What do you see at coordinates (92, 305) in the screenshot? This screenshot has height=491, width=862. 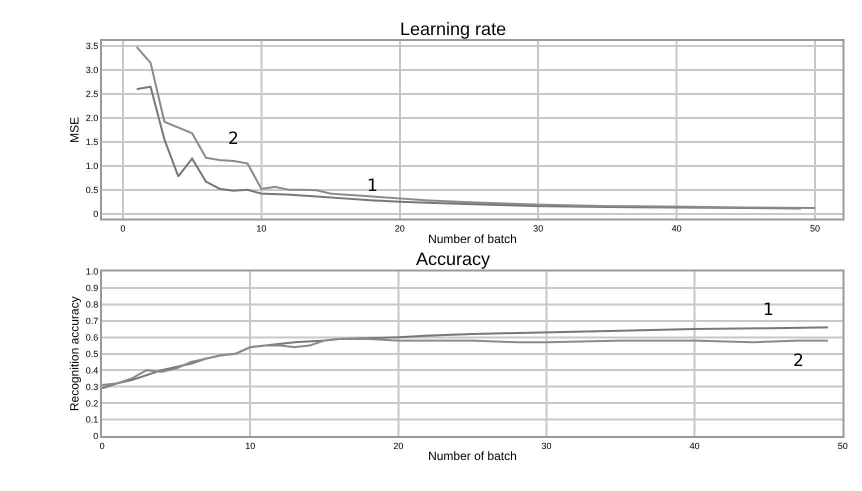 I see `y-tick-label: 0.8` at bounding box center [92, 305].